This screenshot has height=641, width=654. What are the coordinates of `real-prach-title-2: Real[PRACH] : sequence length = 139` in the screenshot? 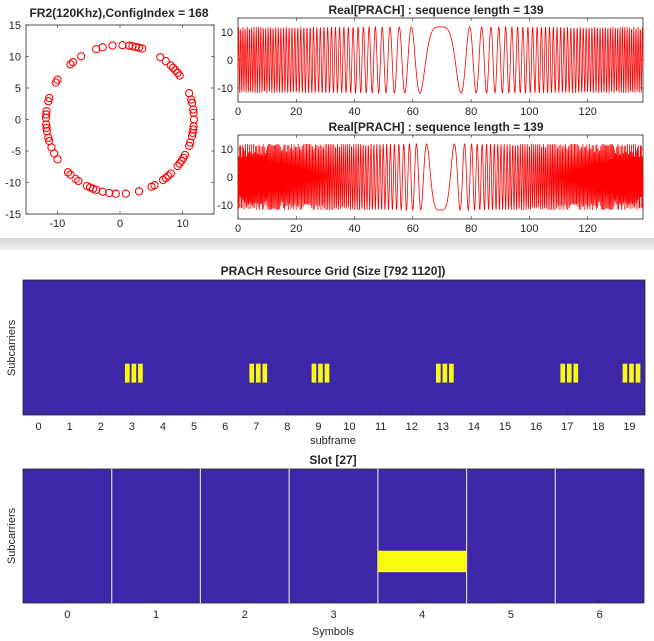 It's located at (435, 127).